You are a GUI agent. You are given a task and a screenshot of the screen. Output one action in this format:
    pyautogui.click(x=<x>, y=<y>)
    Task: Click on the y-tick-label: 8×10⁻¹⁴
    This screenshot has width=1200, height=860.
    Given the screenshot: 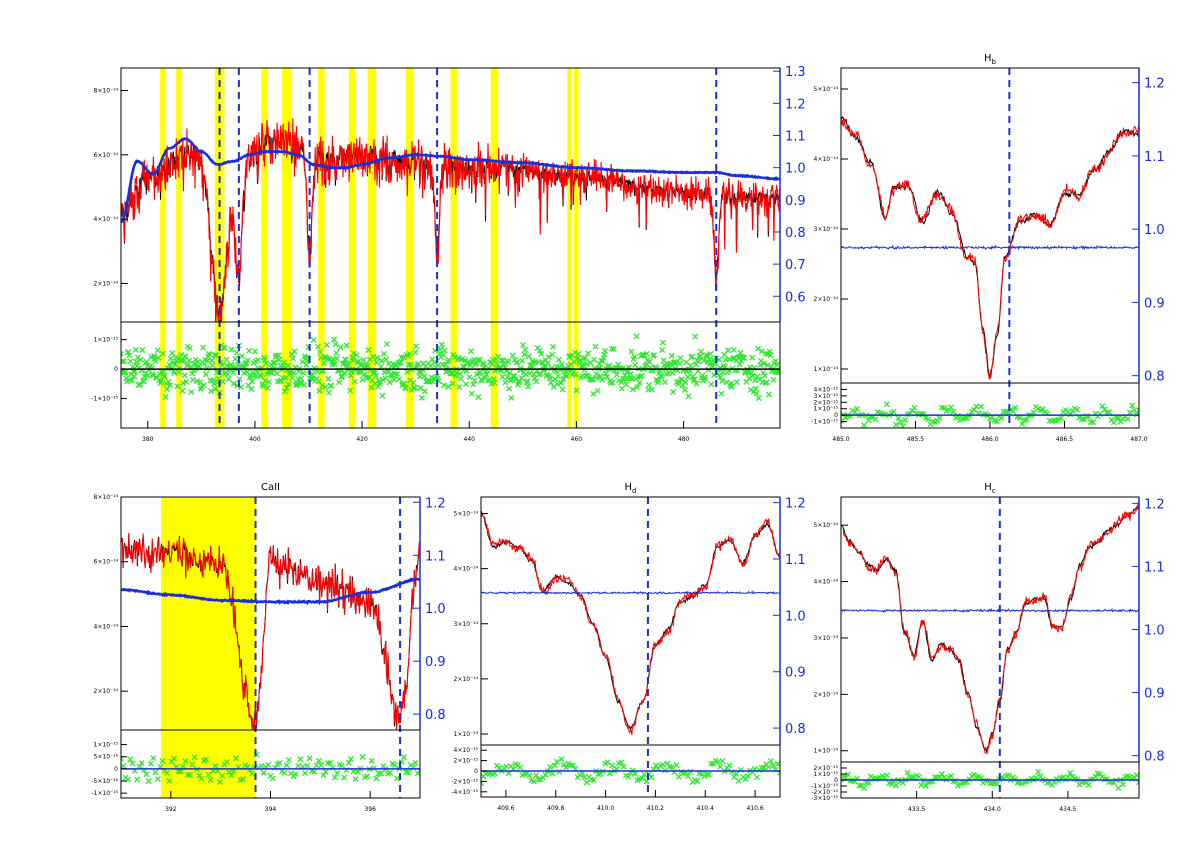 What is the action you would take?
    pyautogui.click(x=106, y=497)
    